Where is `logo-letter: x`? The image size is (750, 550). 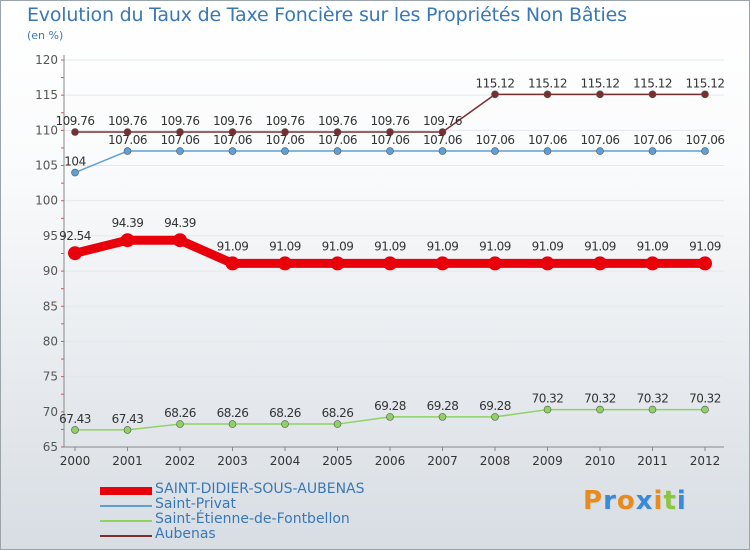 logo-letter: x is located at coordinates (644, 501).